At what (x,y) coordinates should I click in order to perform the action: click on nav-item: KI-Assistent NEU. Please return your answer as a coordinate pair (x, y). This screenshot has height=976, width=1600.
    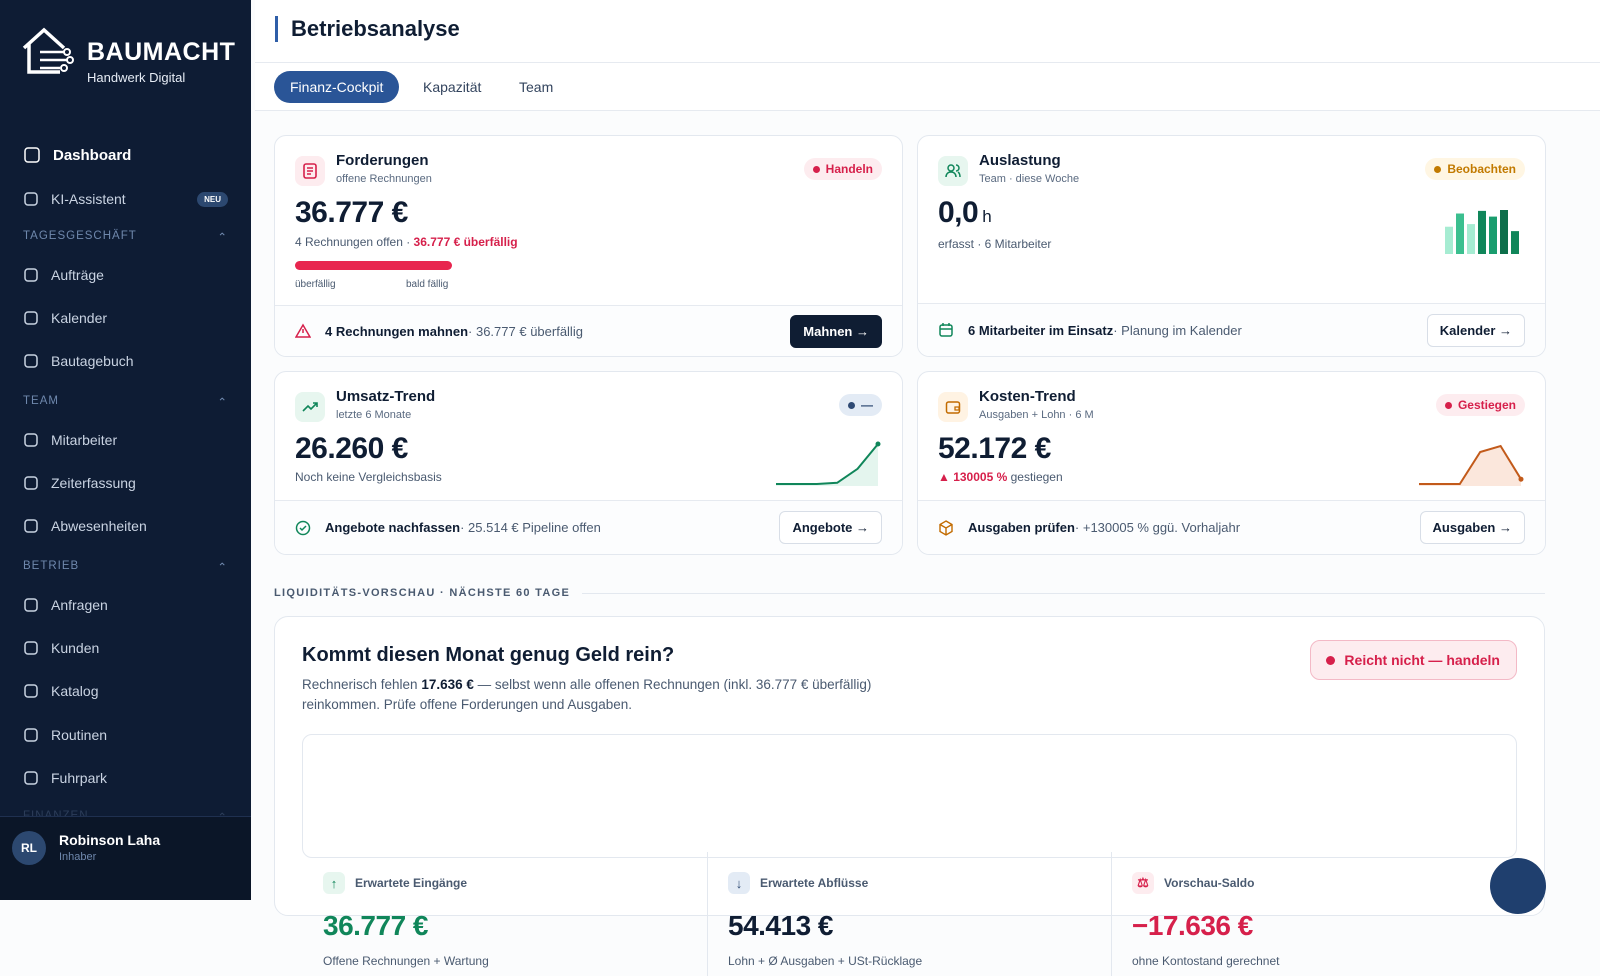
    Looking at the image, I should click on (125, 199).